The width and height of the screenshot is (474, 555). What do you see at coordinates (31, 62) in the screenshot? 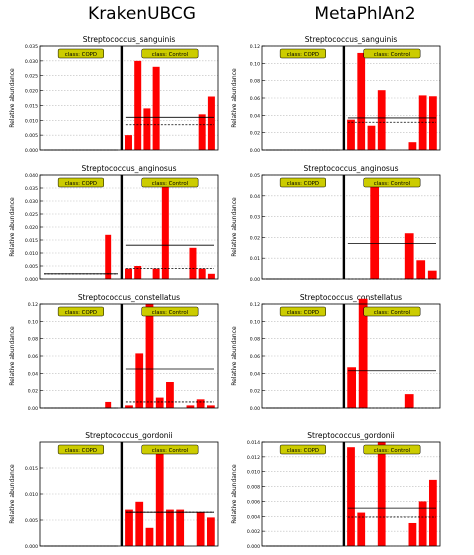
I see `y-tick-label: 0.030` at bounding box center [31, 62].